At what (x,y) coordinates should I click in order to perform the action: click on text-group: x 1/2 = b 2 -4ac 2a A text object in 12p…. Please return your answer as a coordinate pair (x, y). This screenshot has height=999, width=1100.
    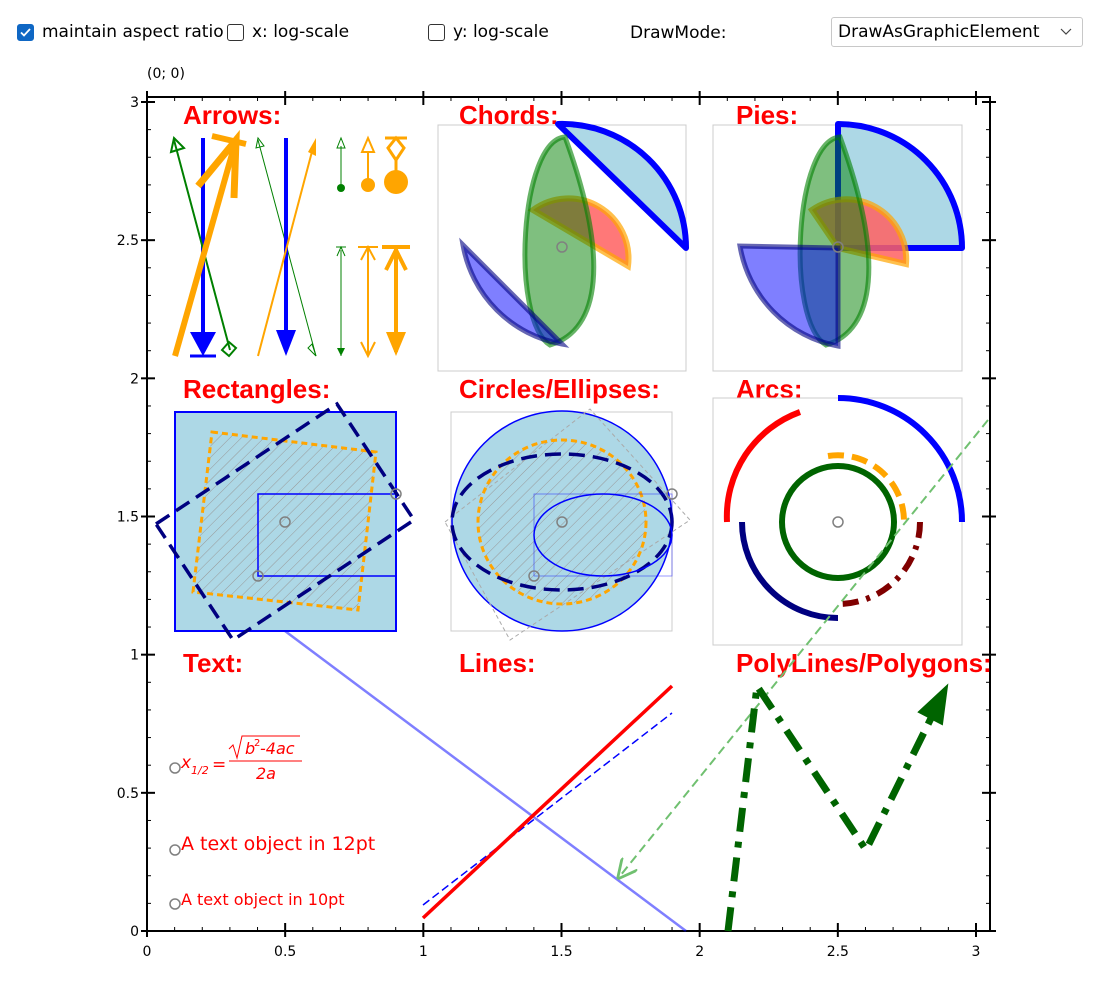
    Looking at the image, I should click on (272, 822).